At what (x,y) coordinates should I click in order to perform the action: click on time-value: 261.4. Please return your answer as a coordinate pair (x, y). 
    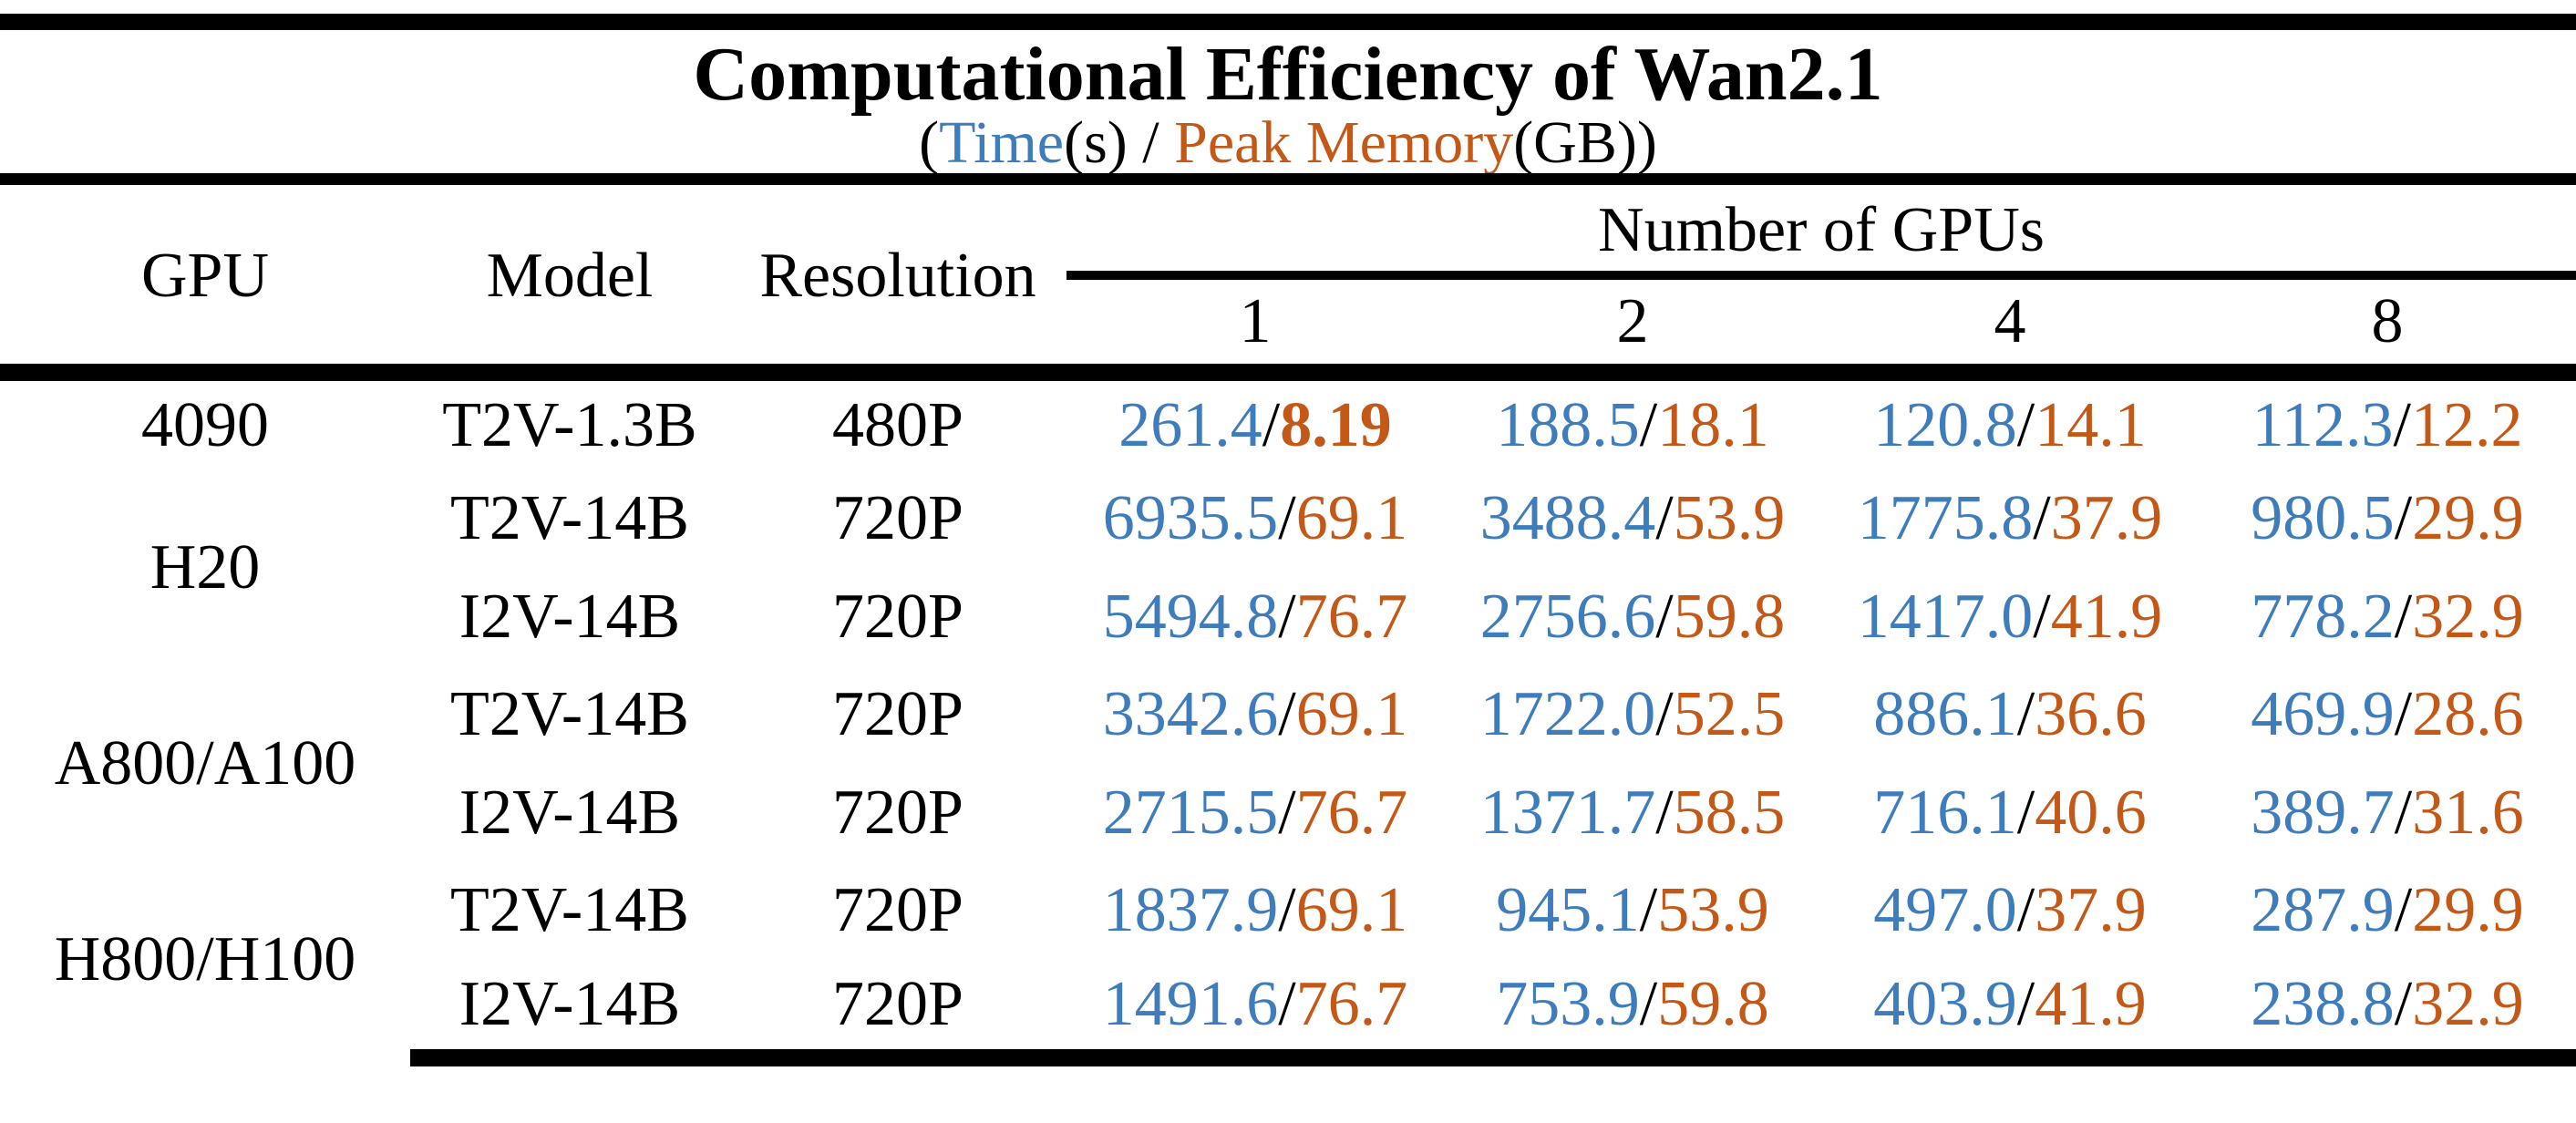
    Looking at the image, I should click on (1190, 425).